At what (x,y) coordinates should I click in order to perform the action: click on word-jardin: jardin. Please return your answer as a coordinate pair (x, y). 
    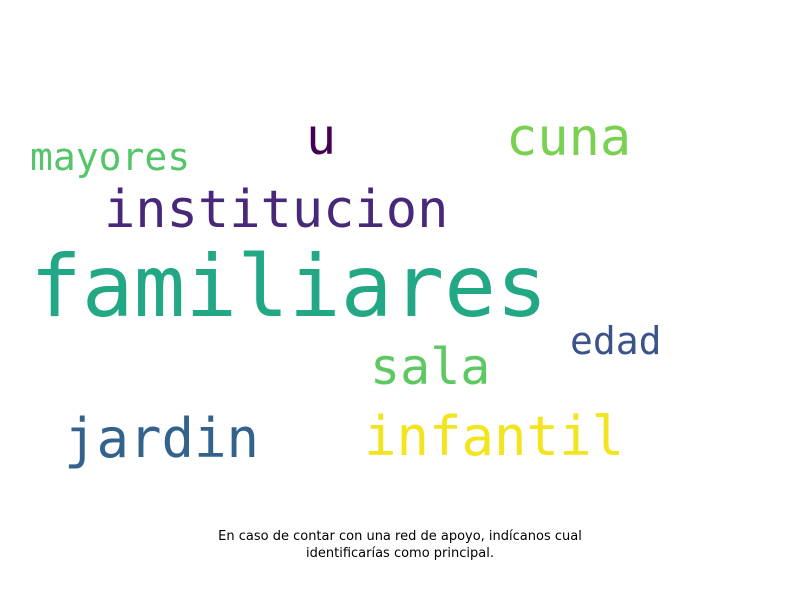
    Looking at the image, I should click on (162, 438).